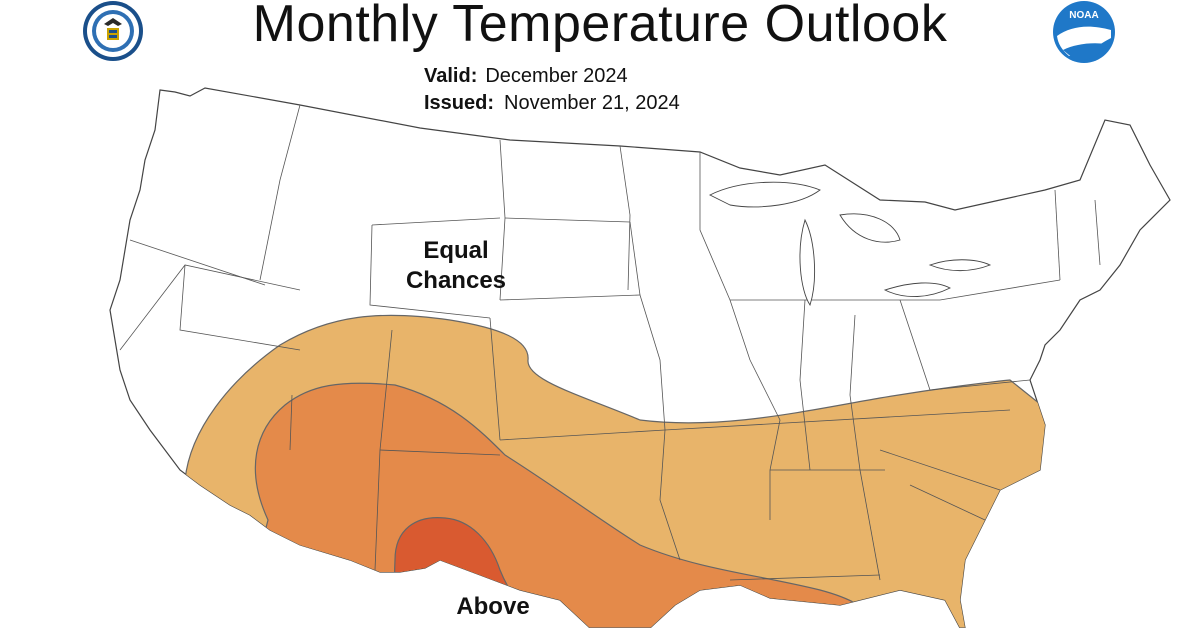  What do you see at coordinates (459, 103) in the screenshot?
I see `issued-label: Issued:` at bounding box center [459, 103].